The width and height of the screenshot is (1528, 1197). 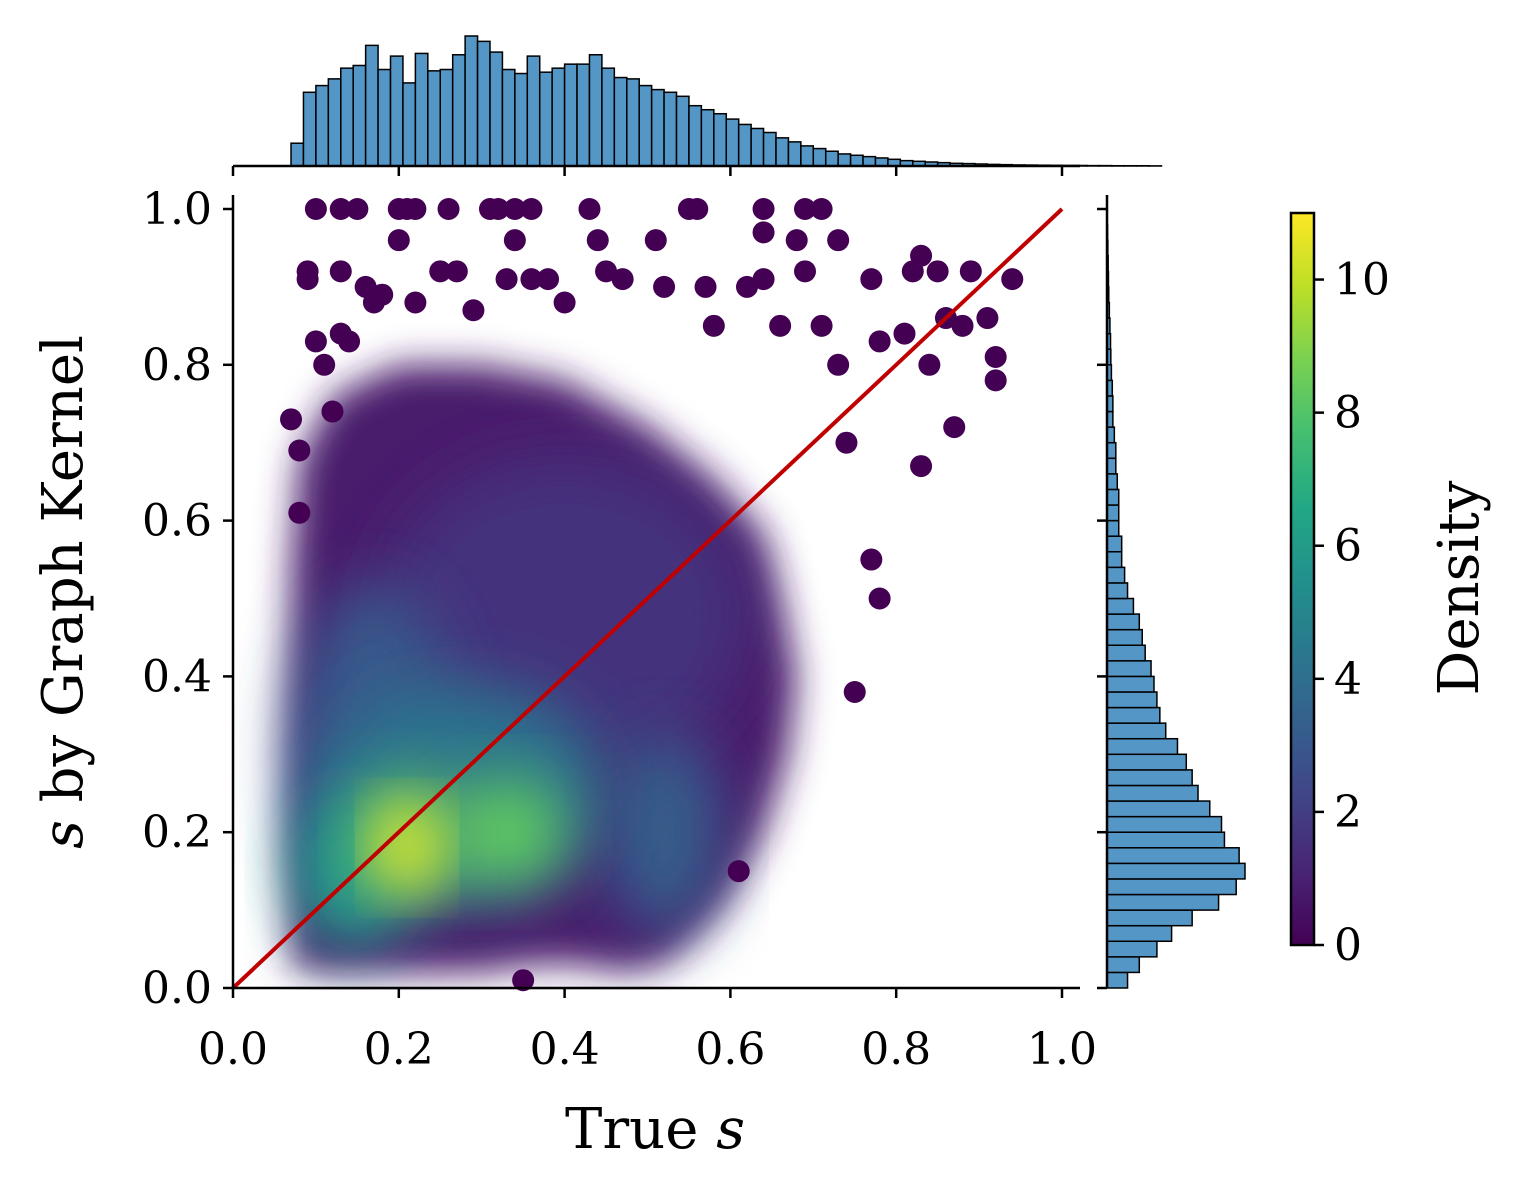 I want to click on colorbar-tick-label: 0, so click(x=1348, y=945).